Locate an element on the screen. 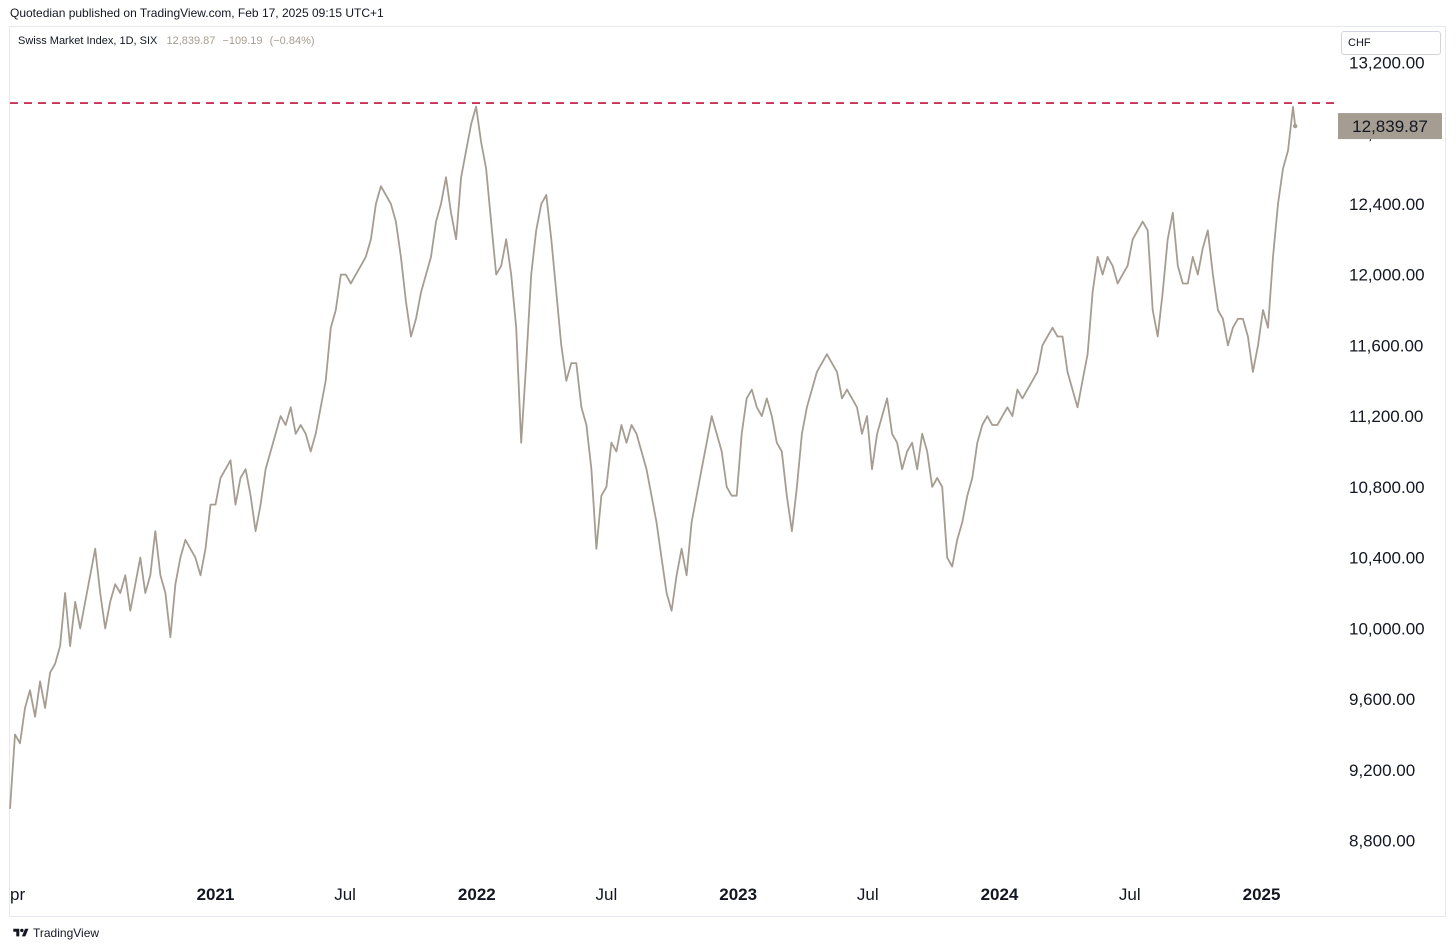 The height and width of the screenshot is (951, 1456). y-tick-label: 11,200.00 is located at coordinates (1386, 416).